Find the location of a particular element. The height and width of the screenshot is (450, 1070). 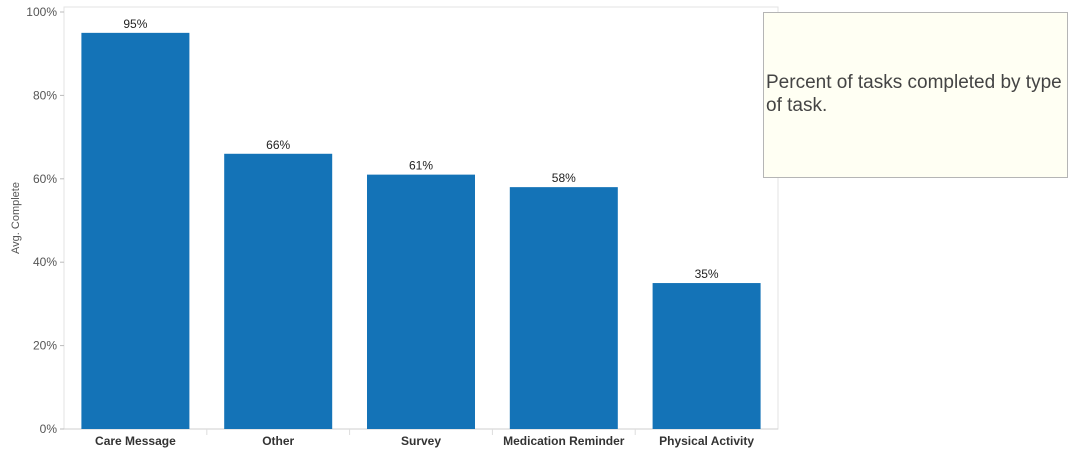

y-tick-label: 100% is located at coordinates (41, 12).